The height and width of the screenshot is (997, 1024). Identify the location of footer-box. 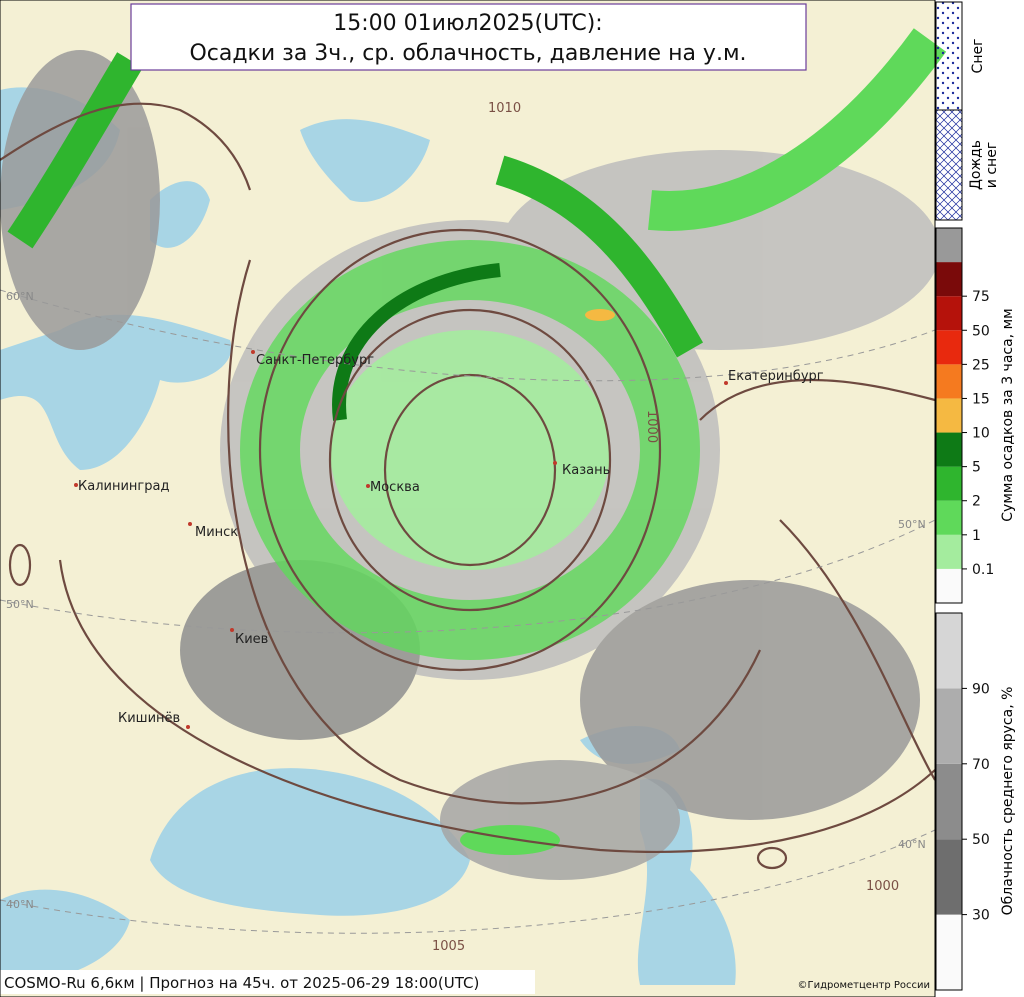
(267, 982).